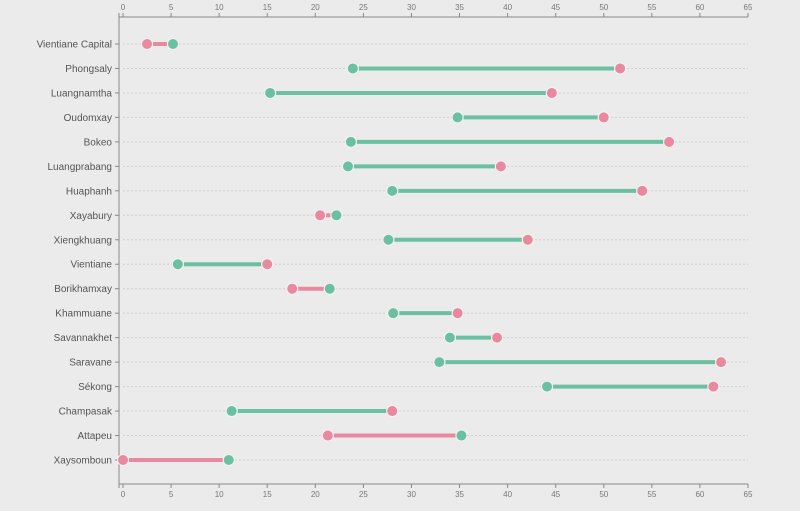  What do you see at coordinates (82, 93) in the screenshot?
I see `category-label: Luangnamtha` at bounding box center [82, 93].